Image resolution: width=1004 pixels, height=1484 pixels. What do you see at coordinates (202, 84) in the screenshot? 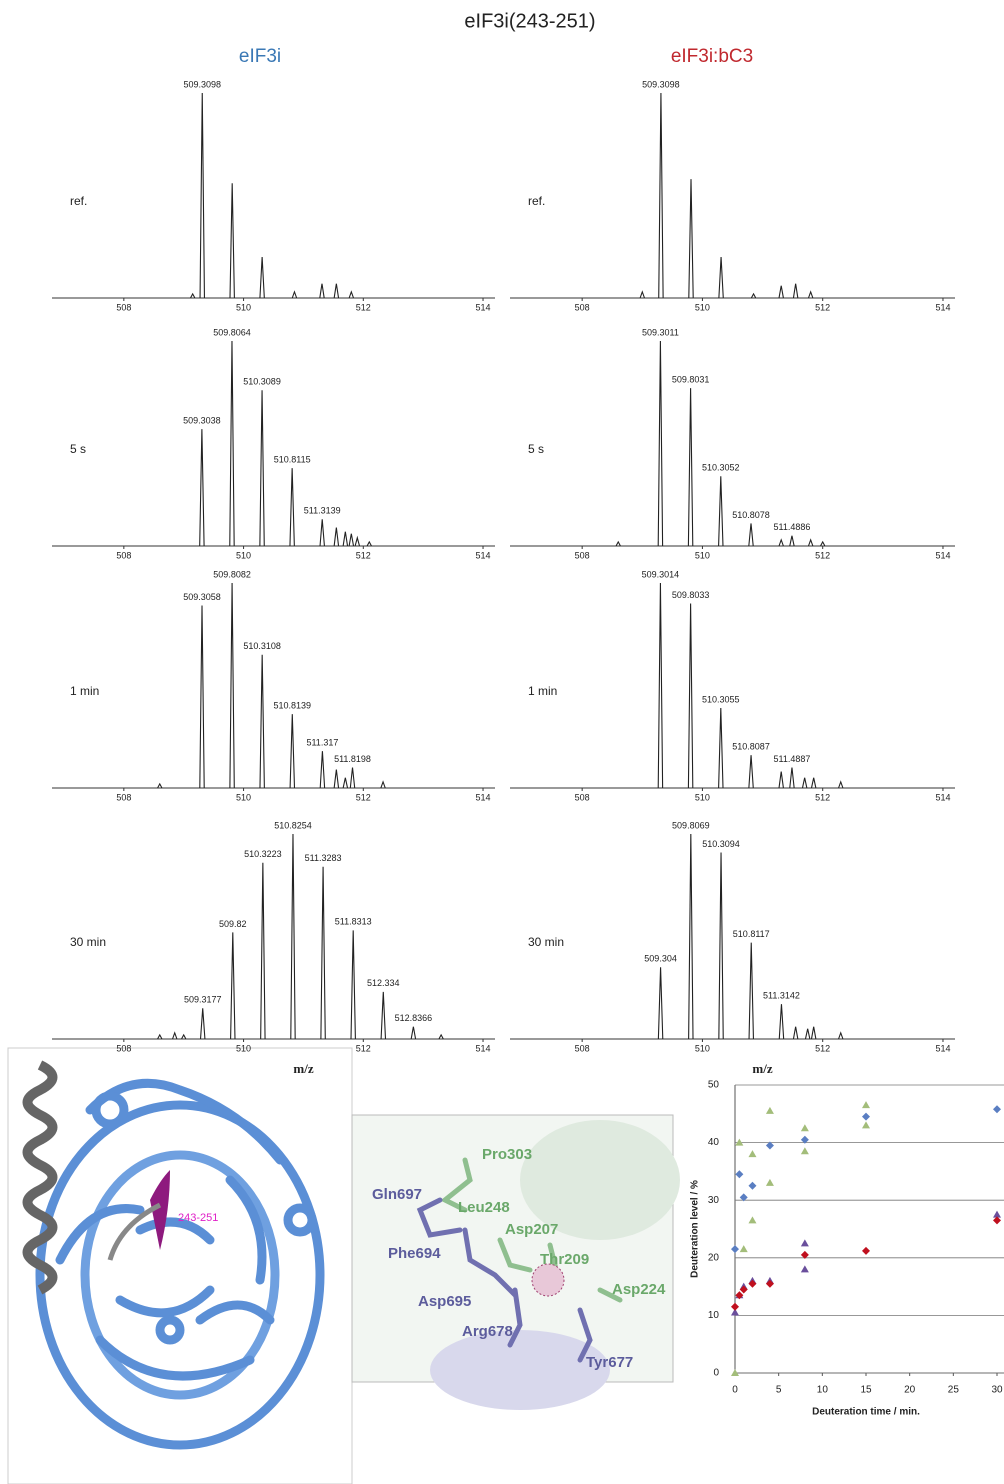
I see `peak-label: 509.3098` at bounding box center [202, 84].